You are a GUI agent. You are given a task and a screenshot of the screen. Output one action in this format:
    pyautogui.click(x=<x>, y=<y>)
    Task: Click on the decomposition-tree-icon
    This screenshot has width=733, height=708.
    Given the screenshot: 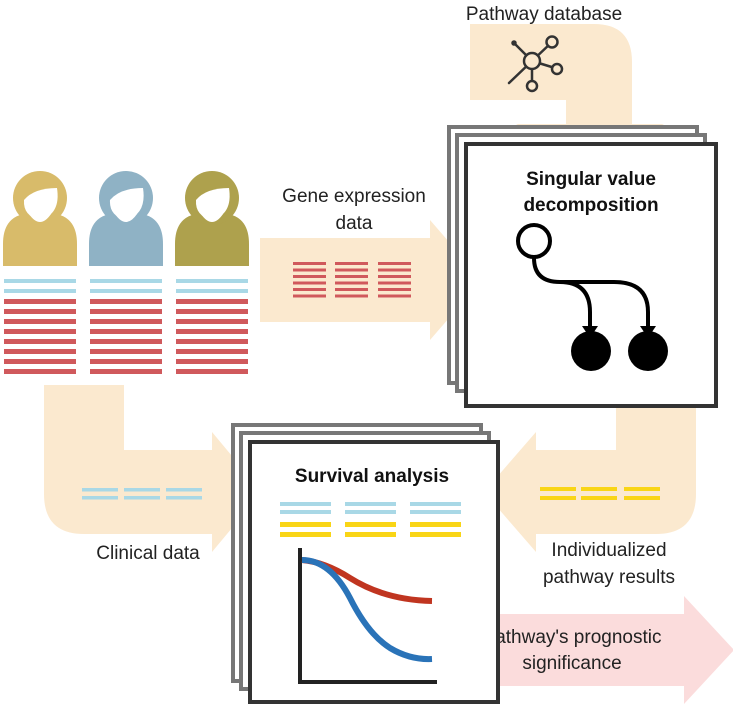 What is the action you would take?
    pyautogui.click(x=592, y=297)
    